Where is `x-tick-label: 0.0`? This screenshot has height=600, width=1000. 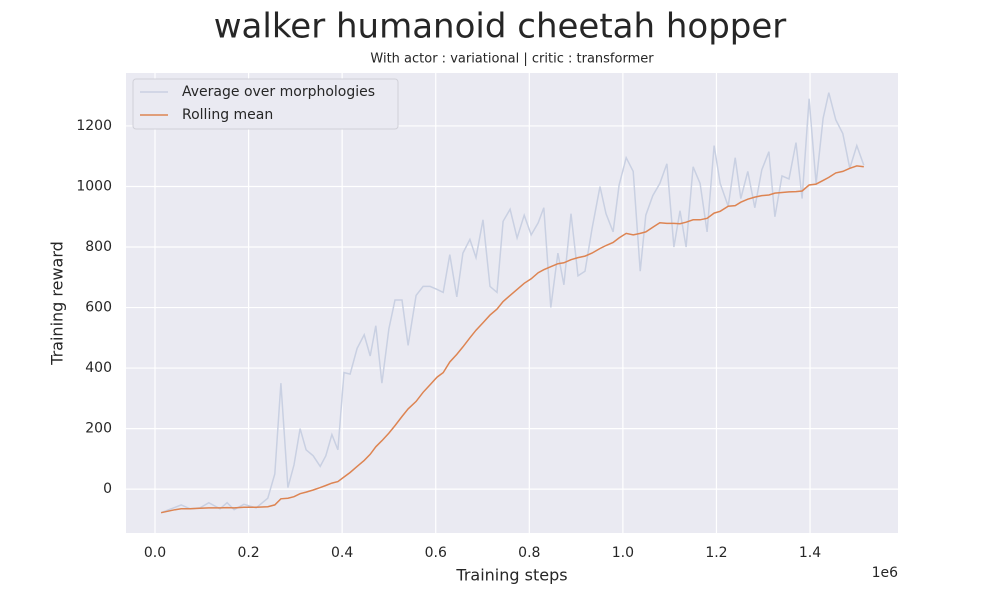 x-tick-label: 0.0 is located at coordinates (155, 553).